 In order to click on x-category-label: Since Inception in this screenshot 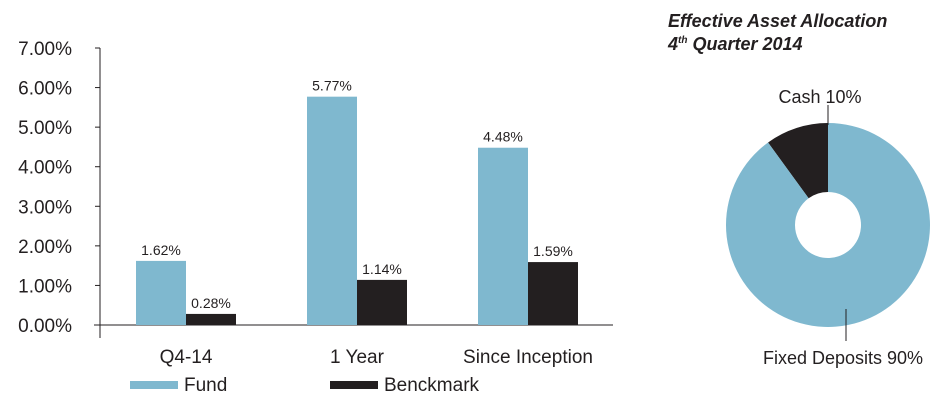, I will do `click(528, 357)`.